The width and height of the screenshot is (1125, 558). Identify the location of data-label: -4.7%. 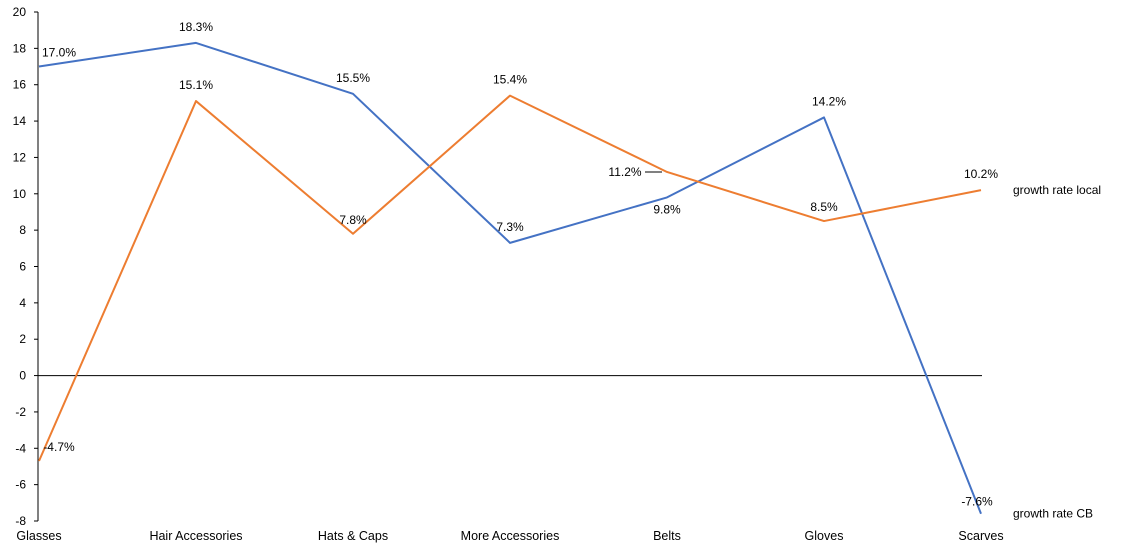
(59, 447).